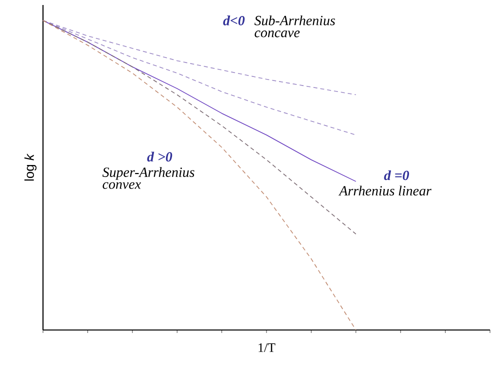 This screenshot has height=373, width=500. What do you see at coordinates (267, 347) in the screenshot?
I see `x-axis-title: 1/T` at bounding box center [267, 347].